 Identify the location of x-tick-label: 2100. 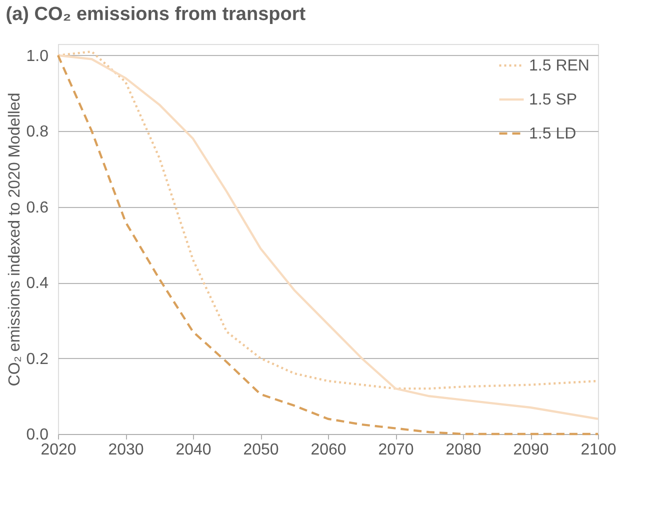
(598, 450).